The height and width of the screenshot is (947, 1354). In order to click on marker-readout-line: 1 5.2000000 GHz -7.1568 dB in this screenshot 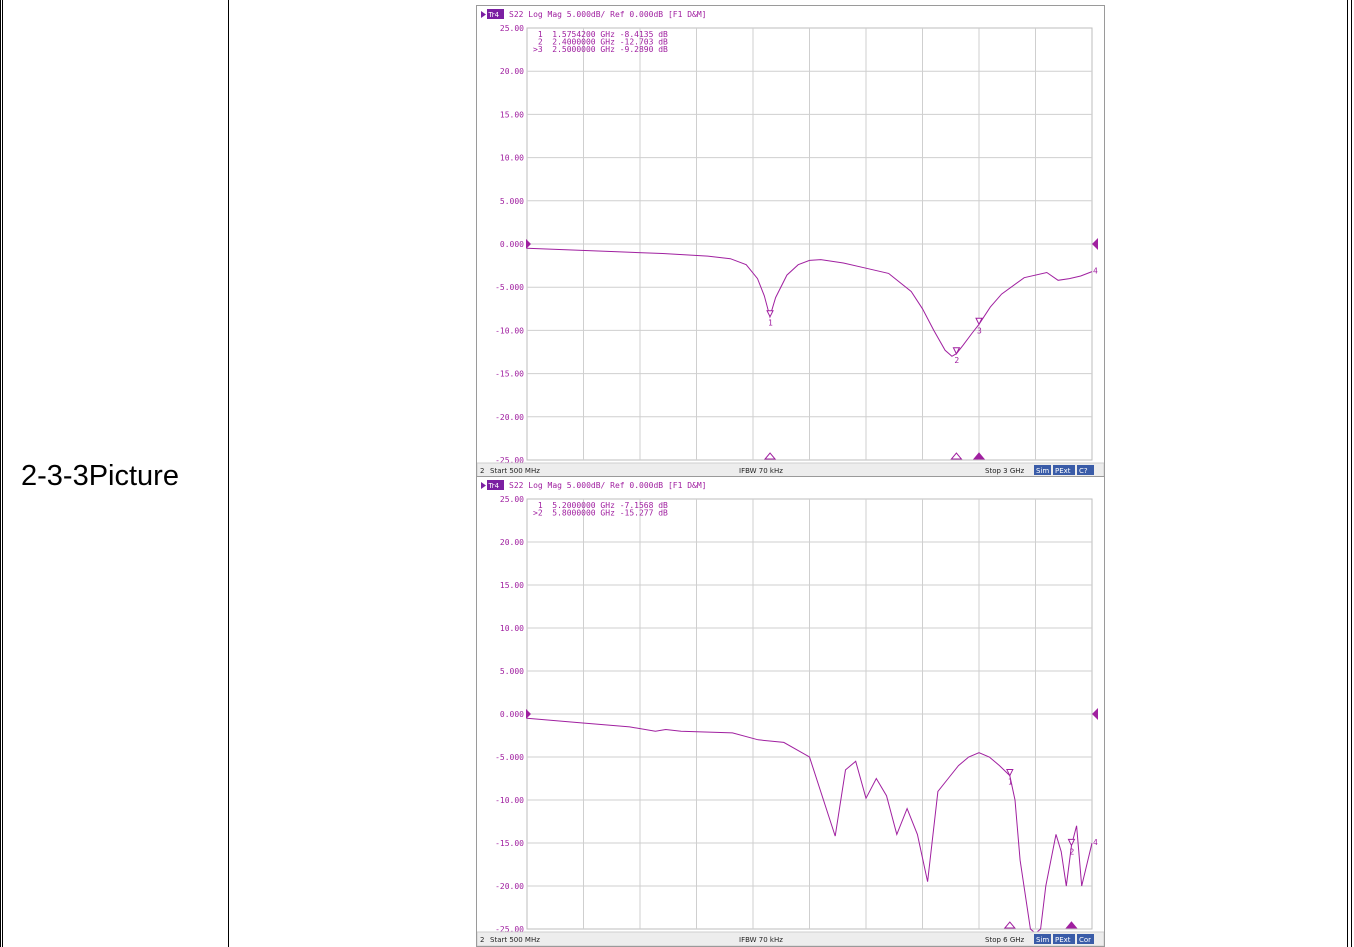, I will do `click(600, 505)`.